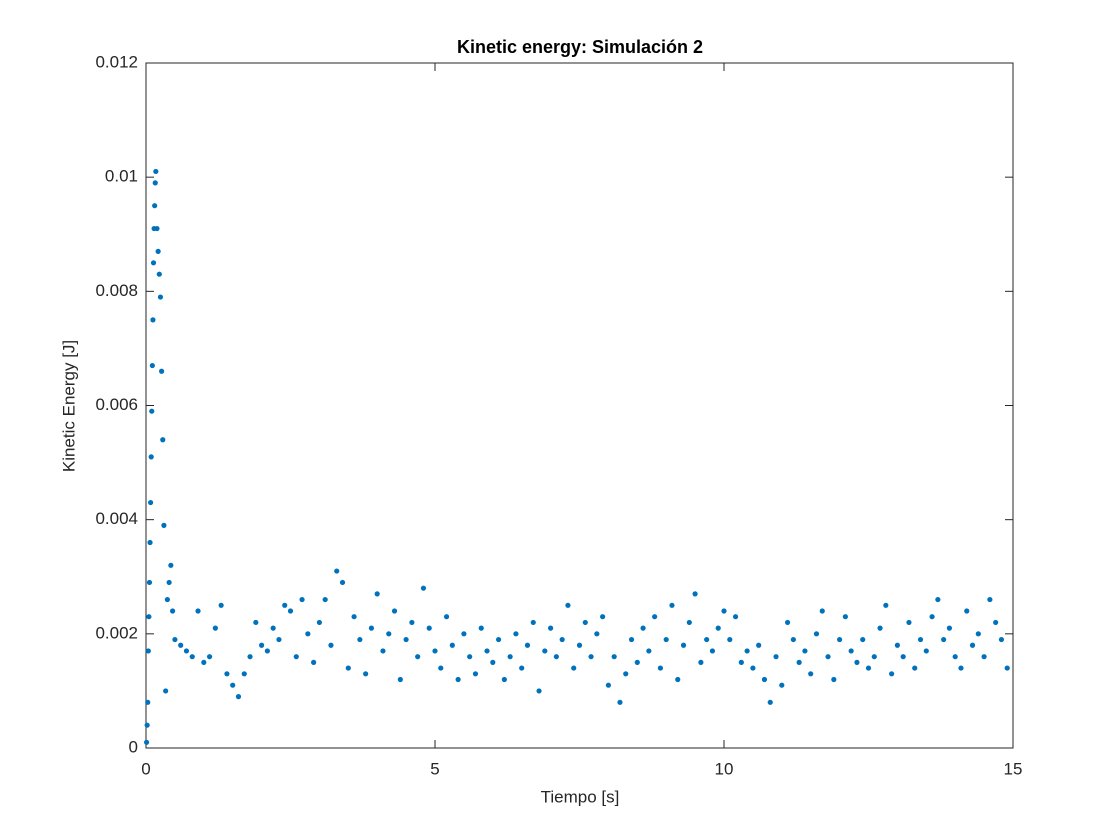 The height and width of the screenshot is (840, 1120). Describe the element at coordinates (1013, 768) in the screenshot. I see `x-tick-label: 15` at that location.